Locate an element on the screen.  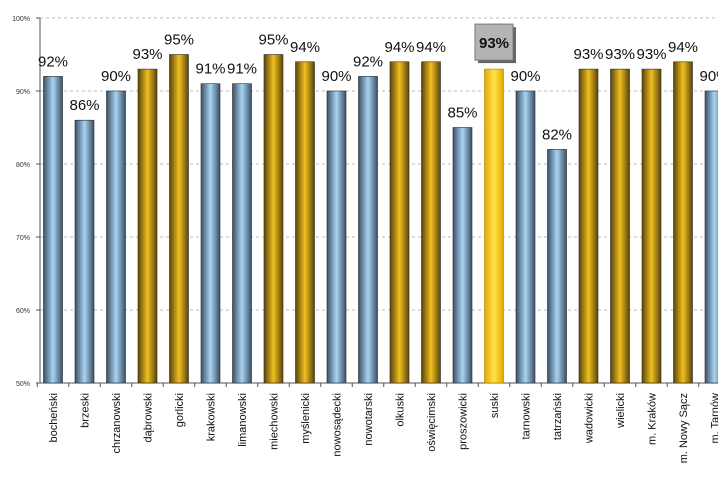
data-label-18: 93% is located at coordinates (620, 54).